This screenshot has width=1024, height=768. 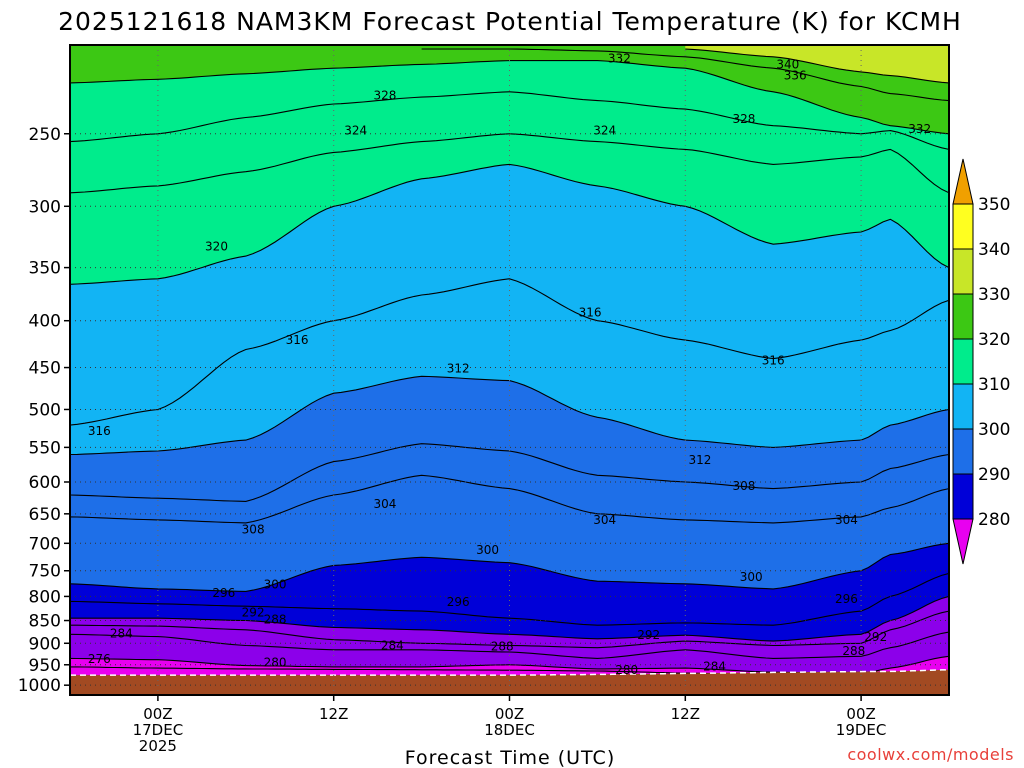 I want to click on y-tick-label: 1000, so click(x=39, y=686).